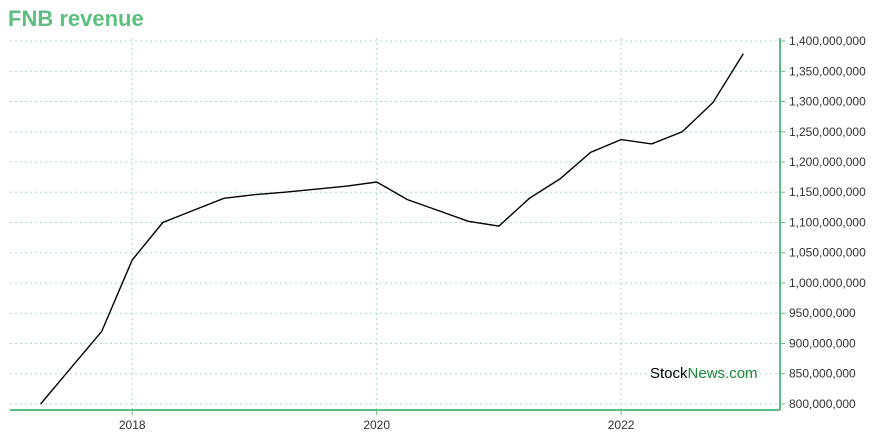  Describe the element at coordinates (822, 343) in the screenshot. I see `y-tick-label: 900,000,000` at that location.